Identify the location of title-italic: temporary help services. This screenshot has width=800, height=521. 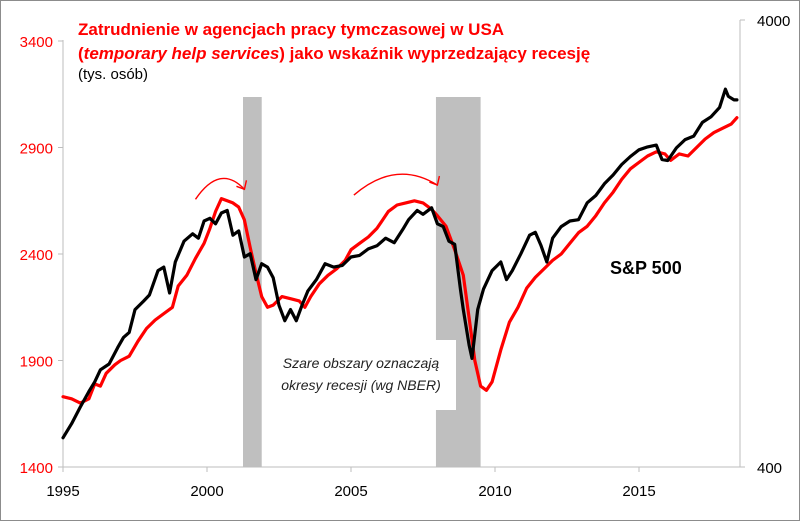
(181, 53).